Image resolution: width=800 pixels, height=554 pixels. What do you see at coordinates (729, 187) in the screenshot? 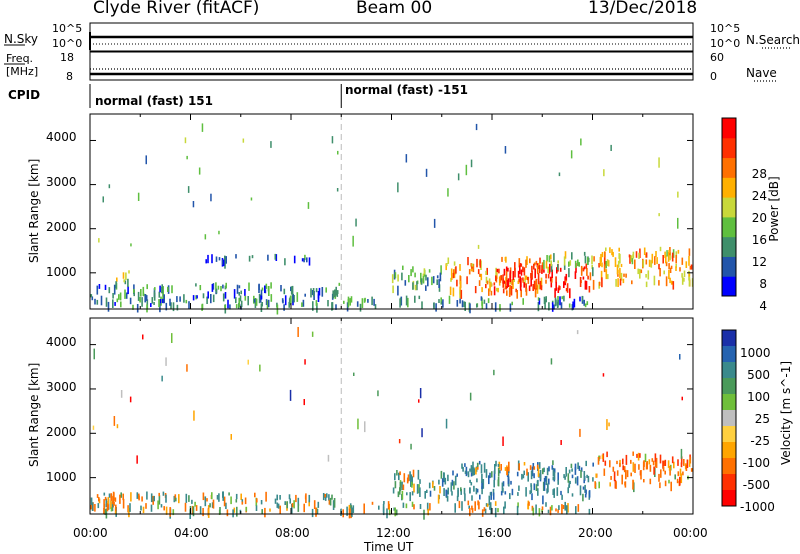
I see `power-colorbar-swatch` at bounding box center [729, 187].